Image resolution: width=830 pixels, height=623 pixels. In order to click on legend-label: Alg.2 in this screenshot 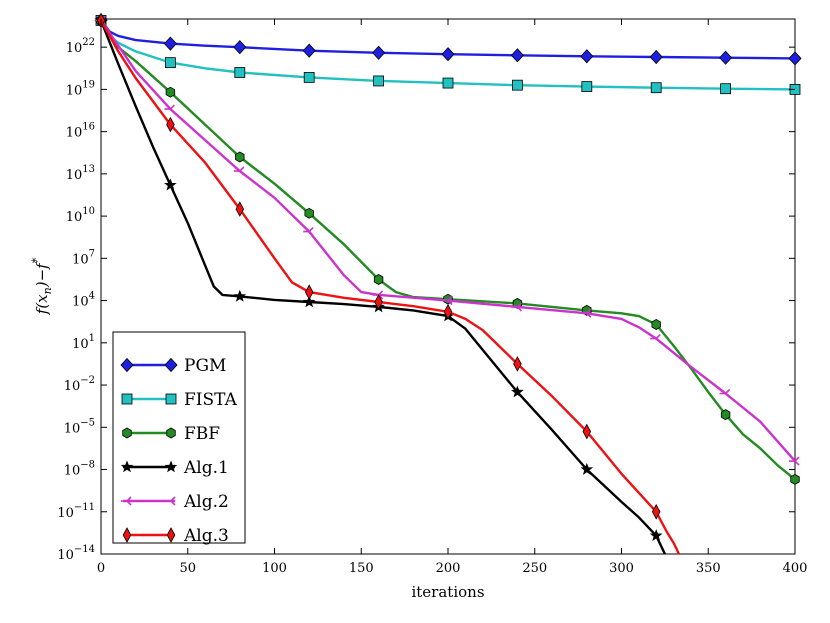, I will do `click(206, 502)`.